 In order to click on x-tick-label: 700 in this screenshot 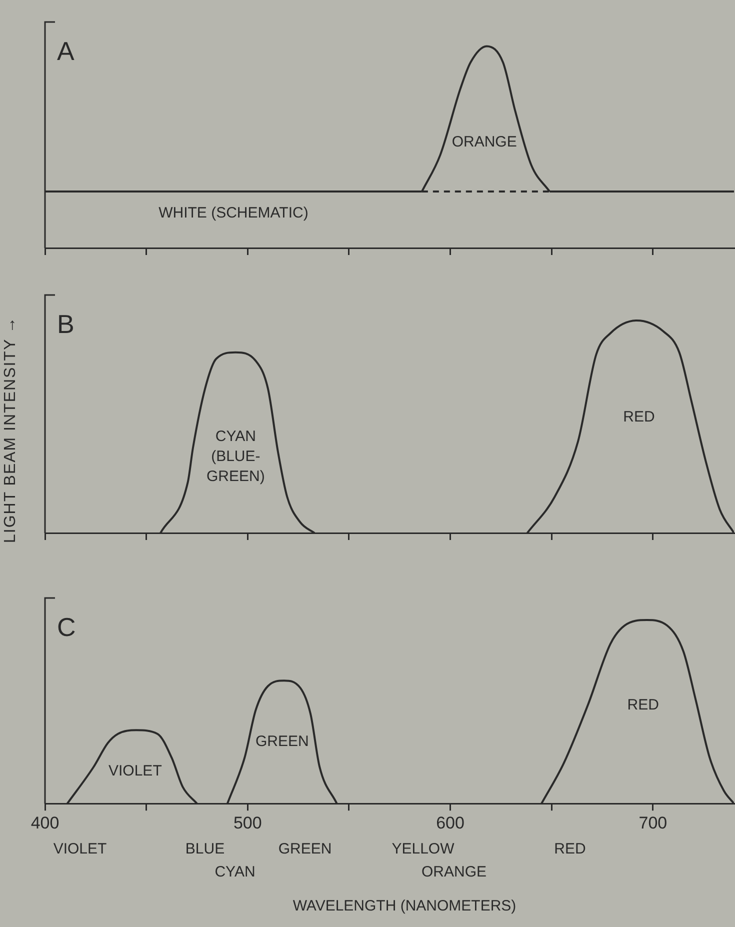, I will do `click(653, 822)`.